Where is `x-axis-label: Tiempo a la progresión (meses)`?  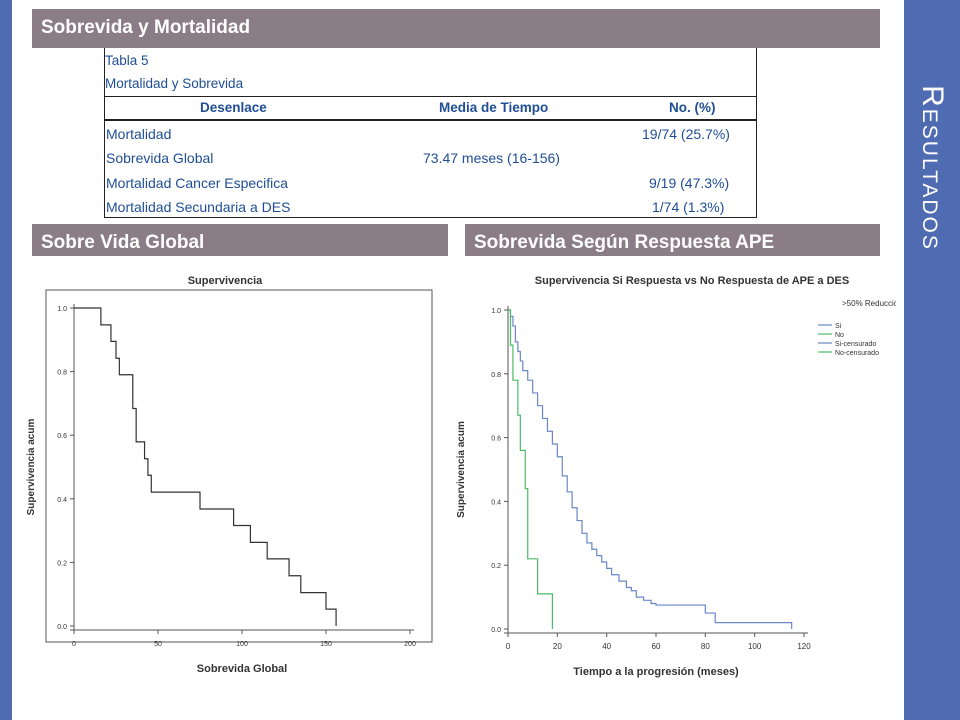
x-axis-label: Tiempo a la progresión (meses) is located at coordinates (656, 672).